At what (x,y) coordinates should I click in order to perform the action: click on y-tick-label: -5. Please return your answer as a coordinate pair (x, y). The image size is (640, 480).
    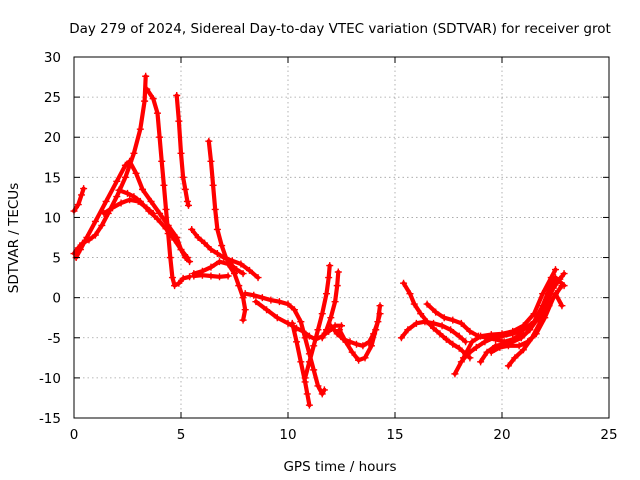
    Looking at the image, I should click on (54, 339).